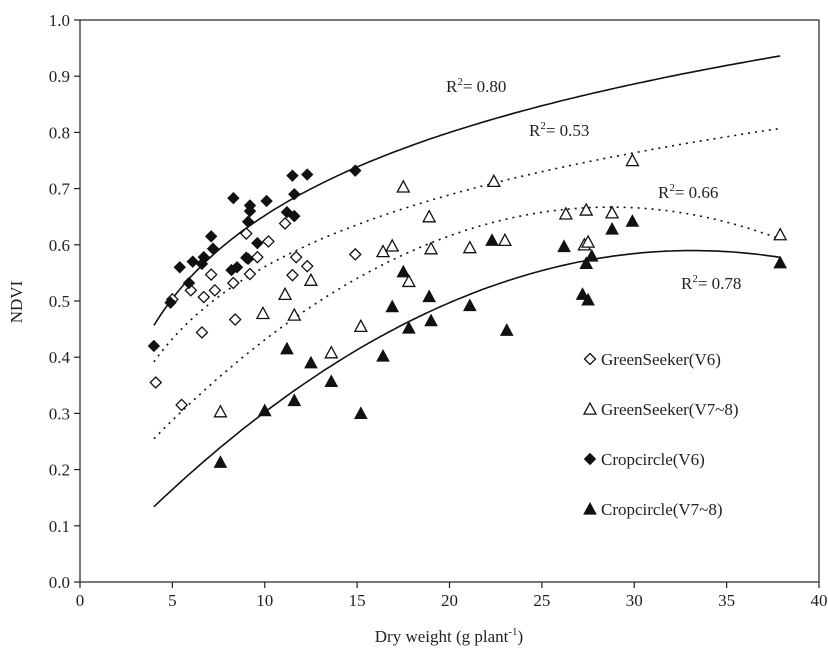 The width and height of the screenshot is (828, 650). Describe the element at coordinates (512, 632) in the screenshot. I see `x-axis-title-superscript: -1` at that location.